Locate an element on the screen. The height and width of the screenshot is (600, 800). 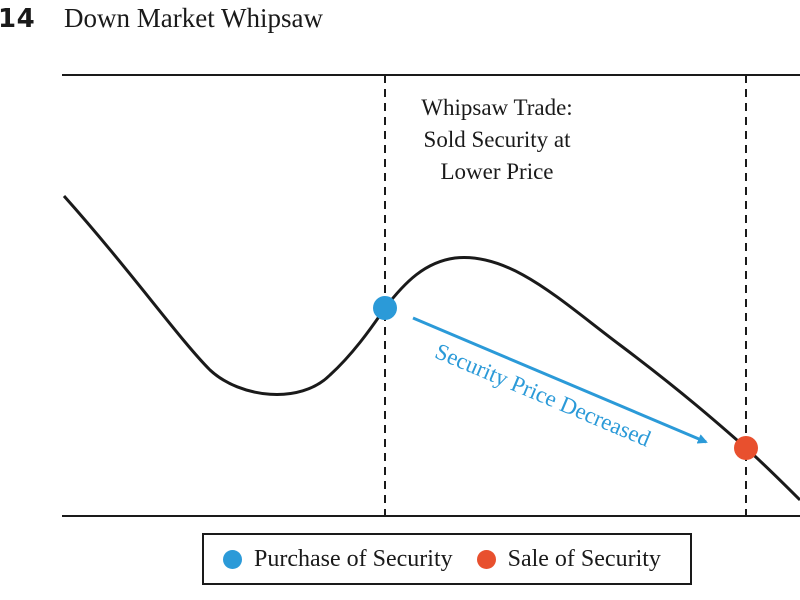
whipsaw-label-line-3: Lower Price is located at coordinates (496, 171).